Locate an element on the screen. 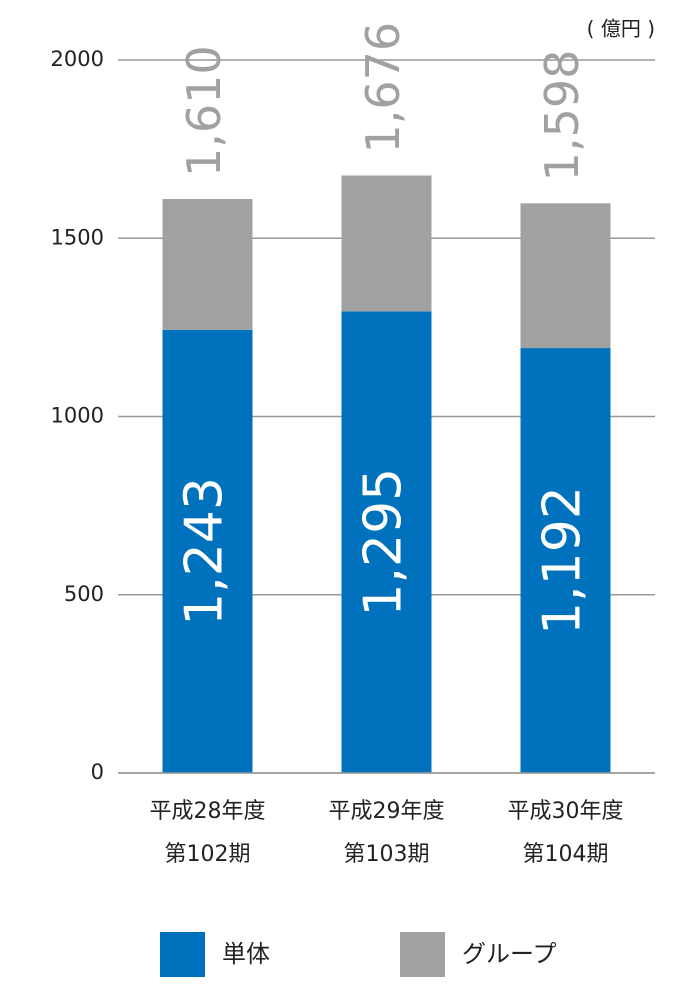 This screenshot has height=1000, width=700. y-tick-label: 500 is located at coordinates (84, 594).